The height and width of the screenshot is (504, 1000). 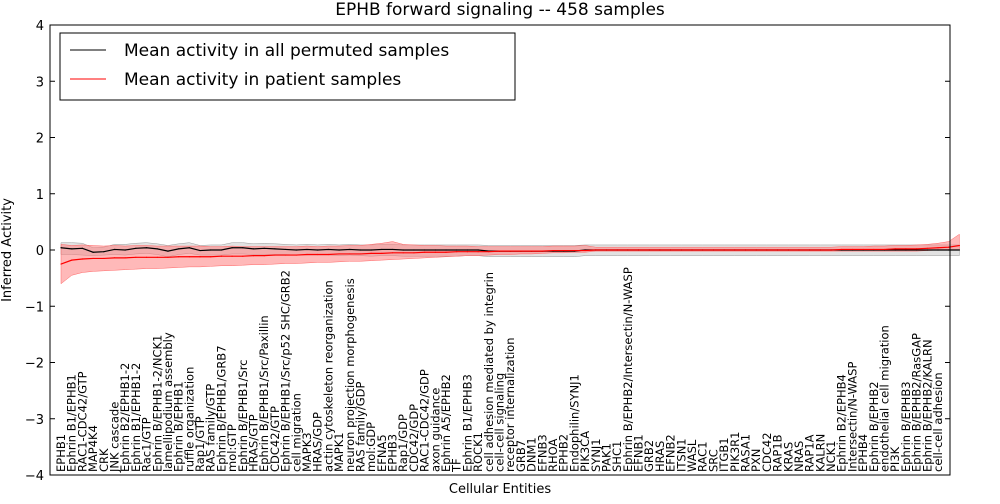 What do you see at coordinates (382, 453) in the screenshot?
I see `x-tick-label: EFNA5` at bounding box center [382, 453].